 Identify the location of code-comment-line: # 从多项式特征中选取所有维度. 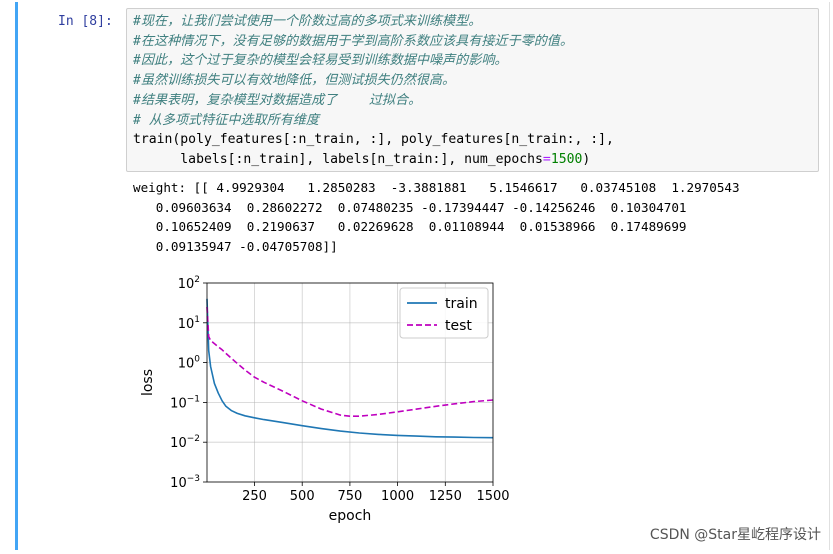
(226, 120).